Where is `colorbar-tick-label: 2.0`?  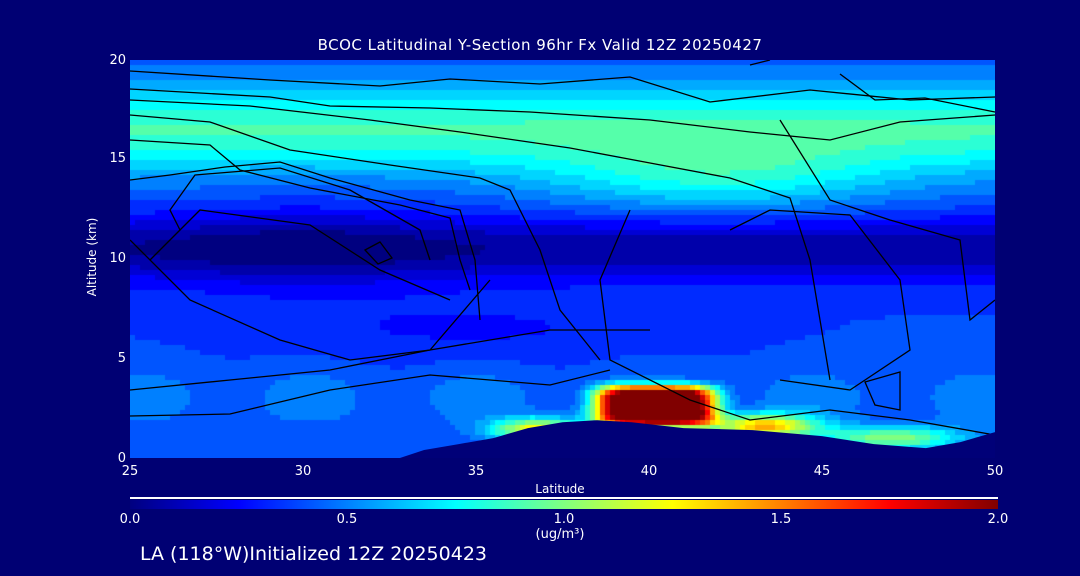
colorbar-tick-label: 2.0 is located at coordinates (998, 519).